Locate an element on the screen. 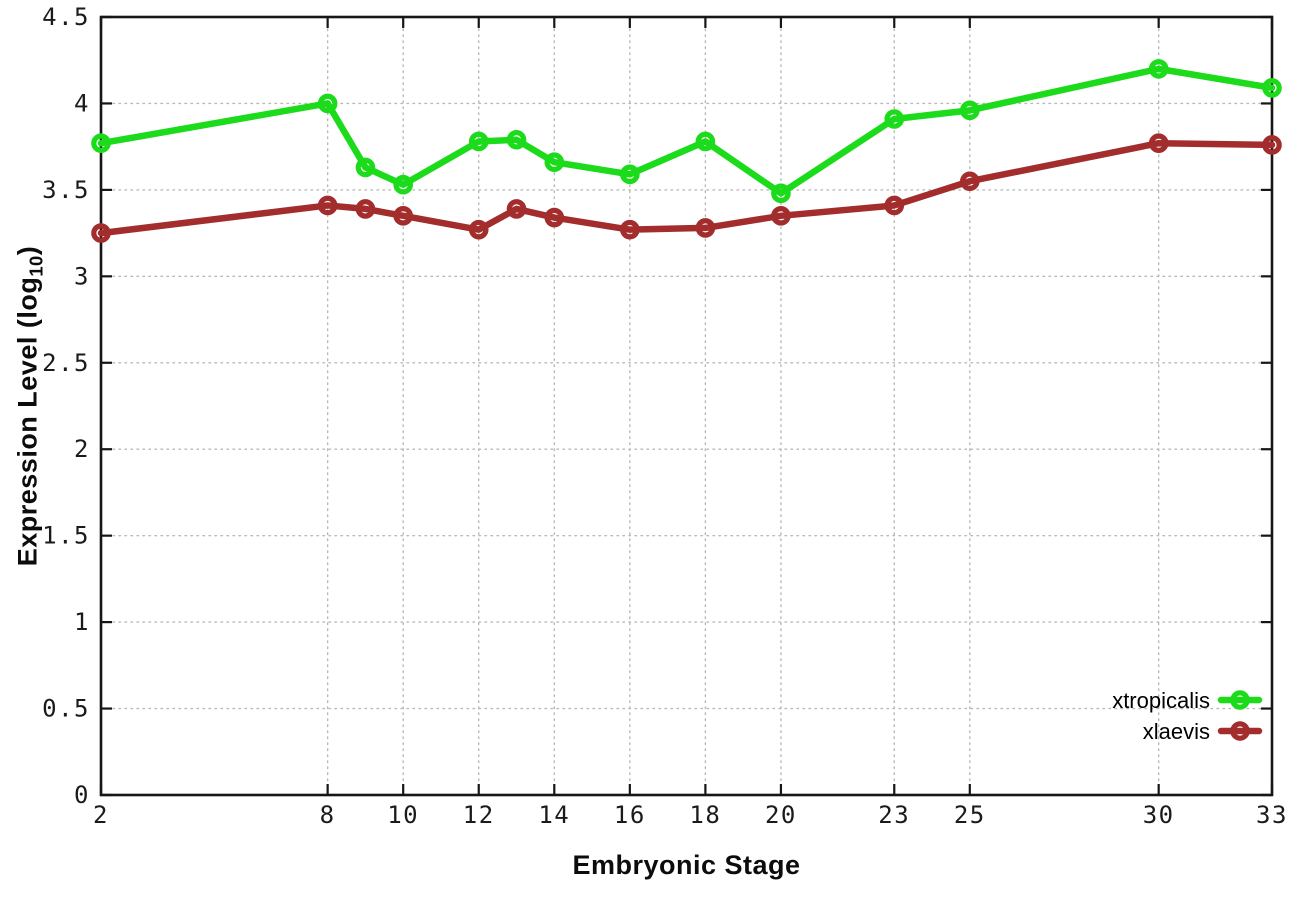 This screenshot has height=907, width=1296. y-axis-title-close: ) is located at coordinates (27, 250).